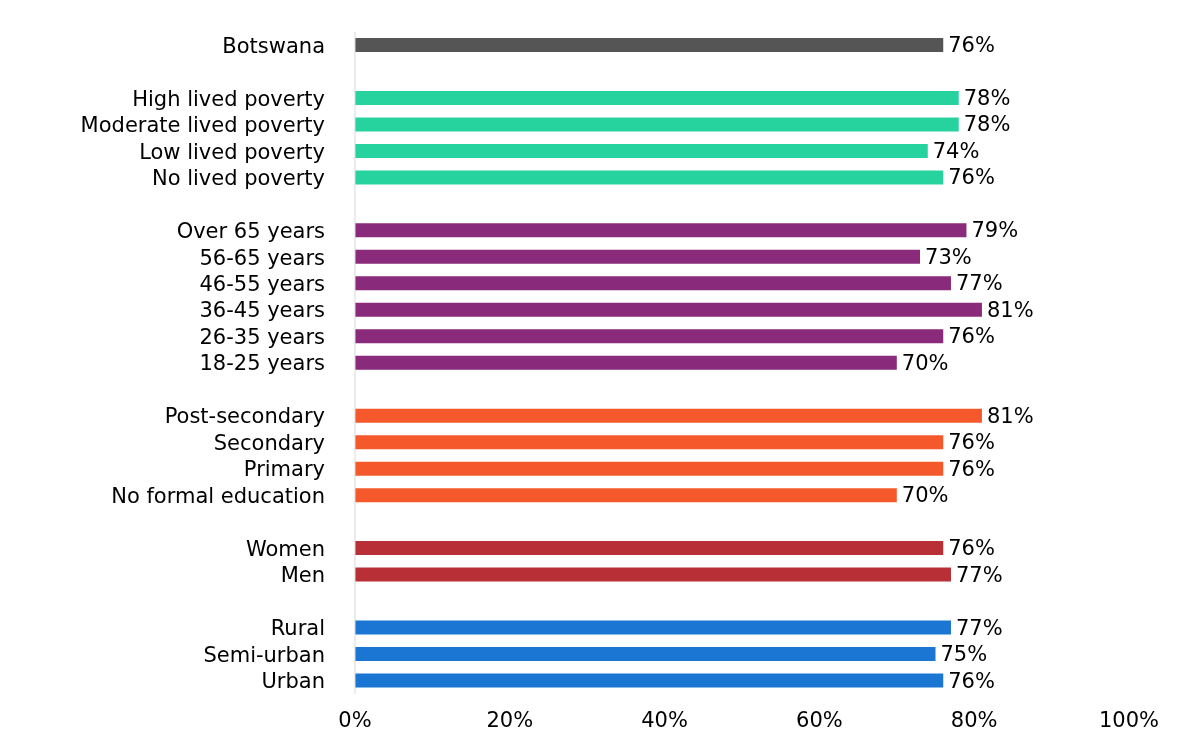 Image resolution: width=1179 pixels, height=742 pixels. What do you see at coordinates (284, 469) in the screenshot?
I see `y-tick-label: Primary` at bounding box center [284, 469].